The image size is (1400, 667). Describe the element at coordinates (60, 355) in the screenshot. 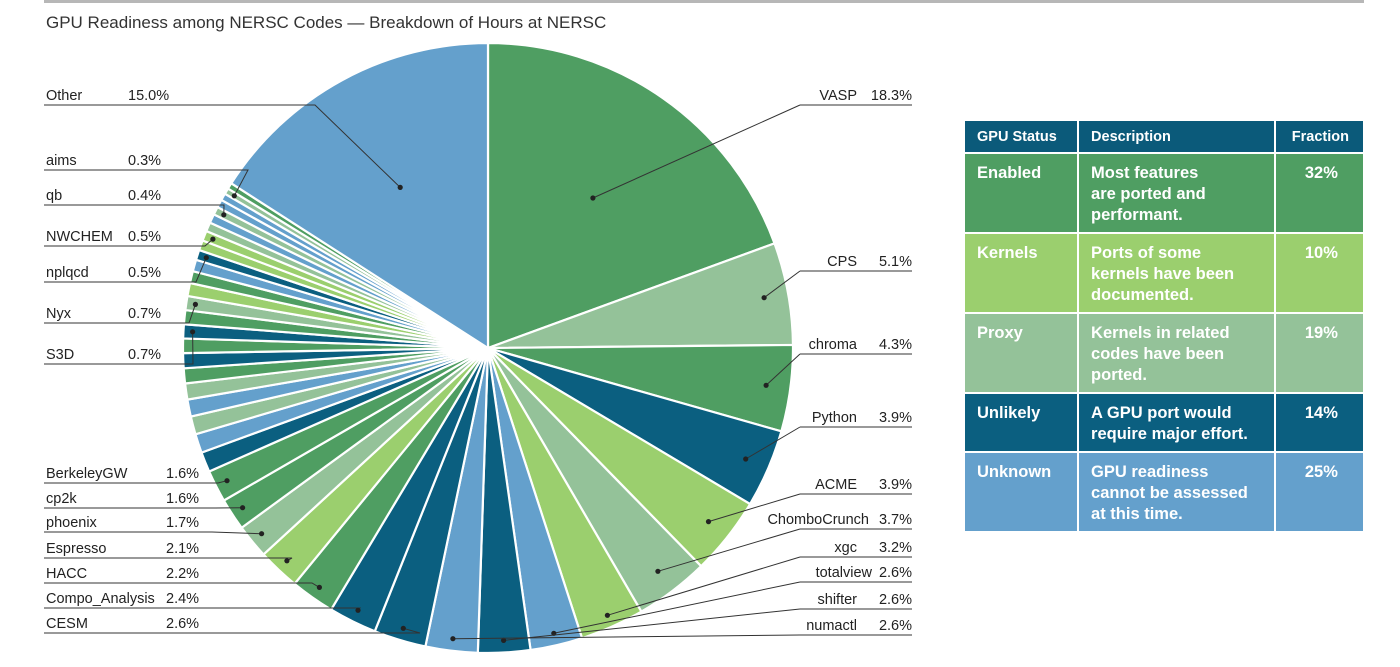

I see `slice-name: S3D` at that location.